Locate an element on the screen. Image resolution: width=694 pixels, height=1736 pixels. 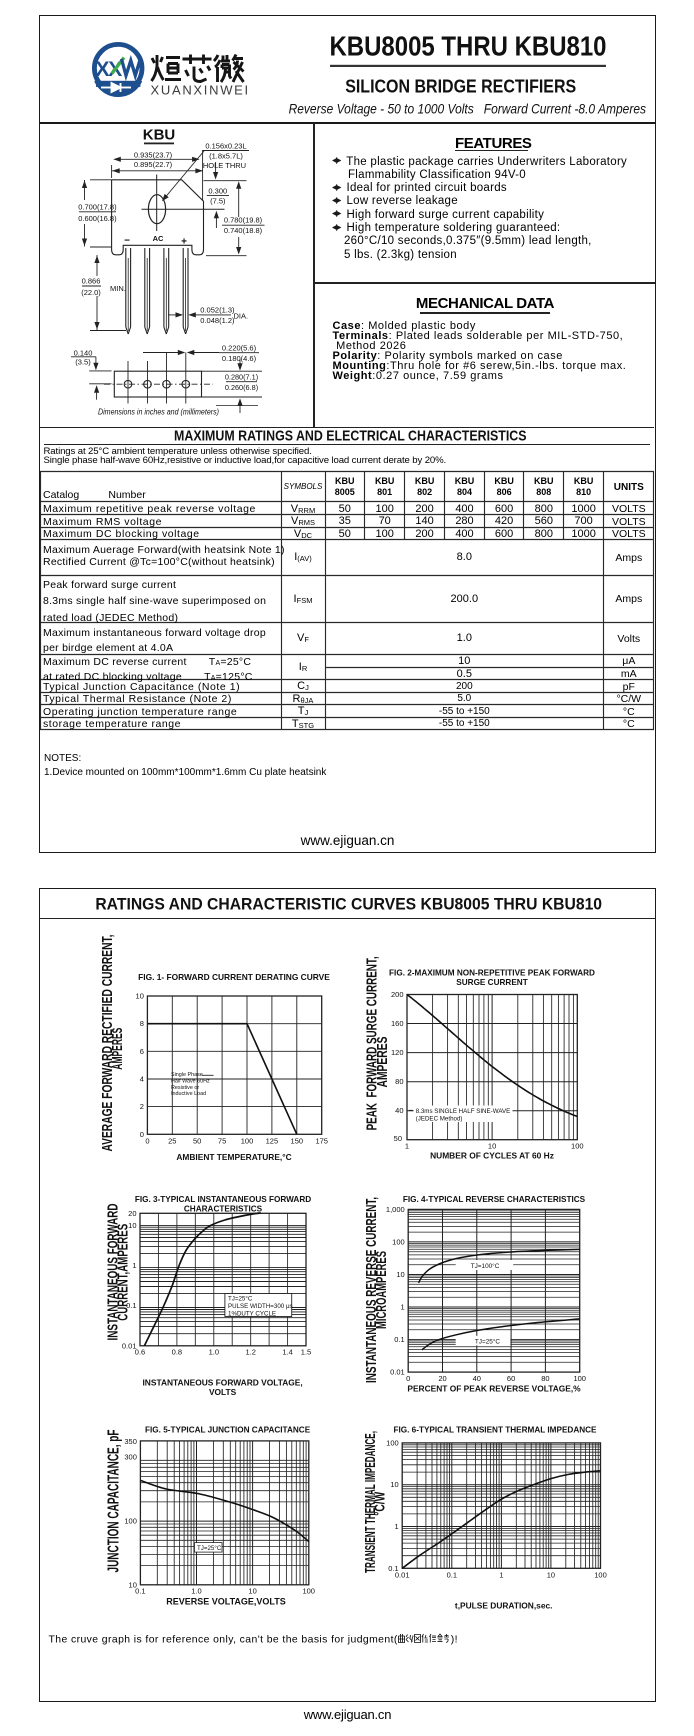
svg-text: 125 is located at coordinates (272, 1141).